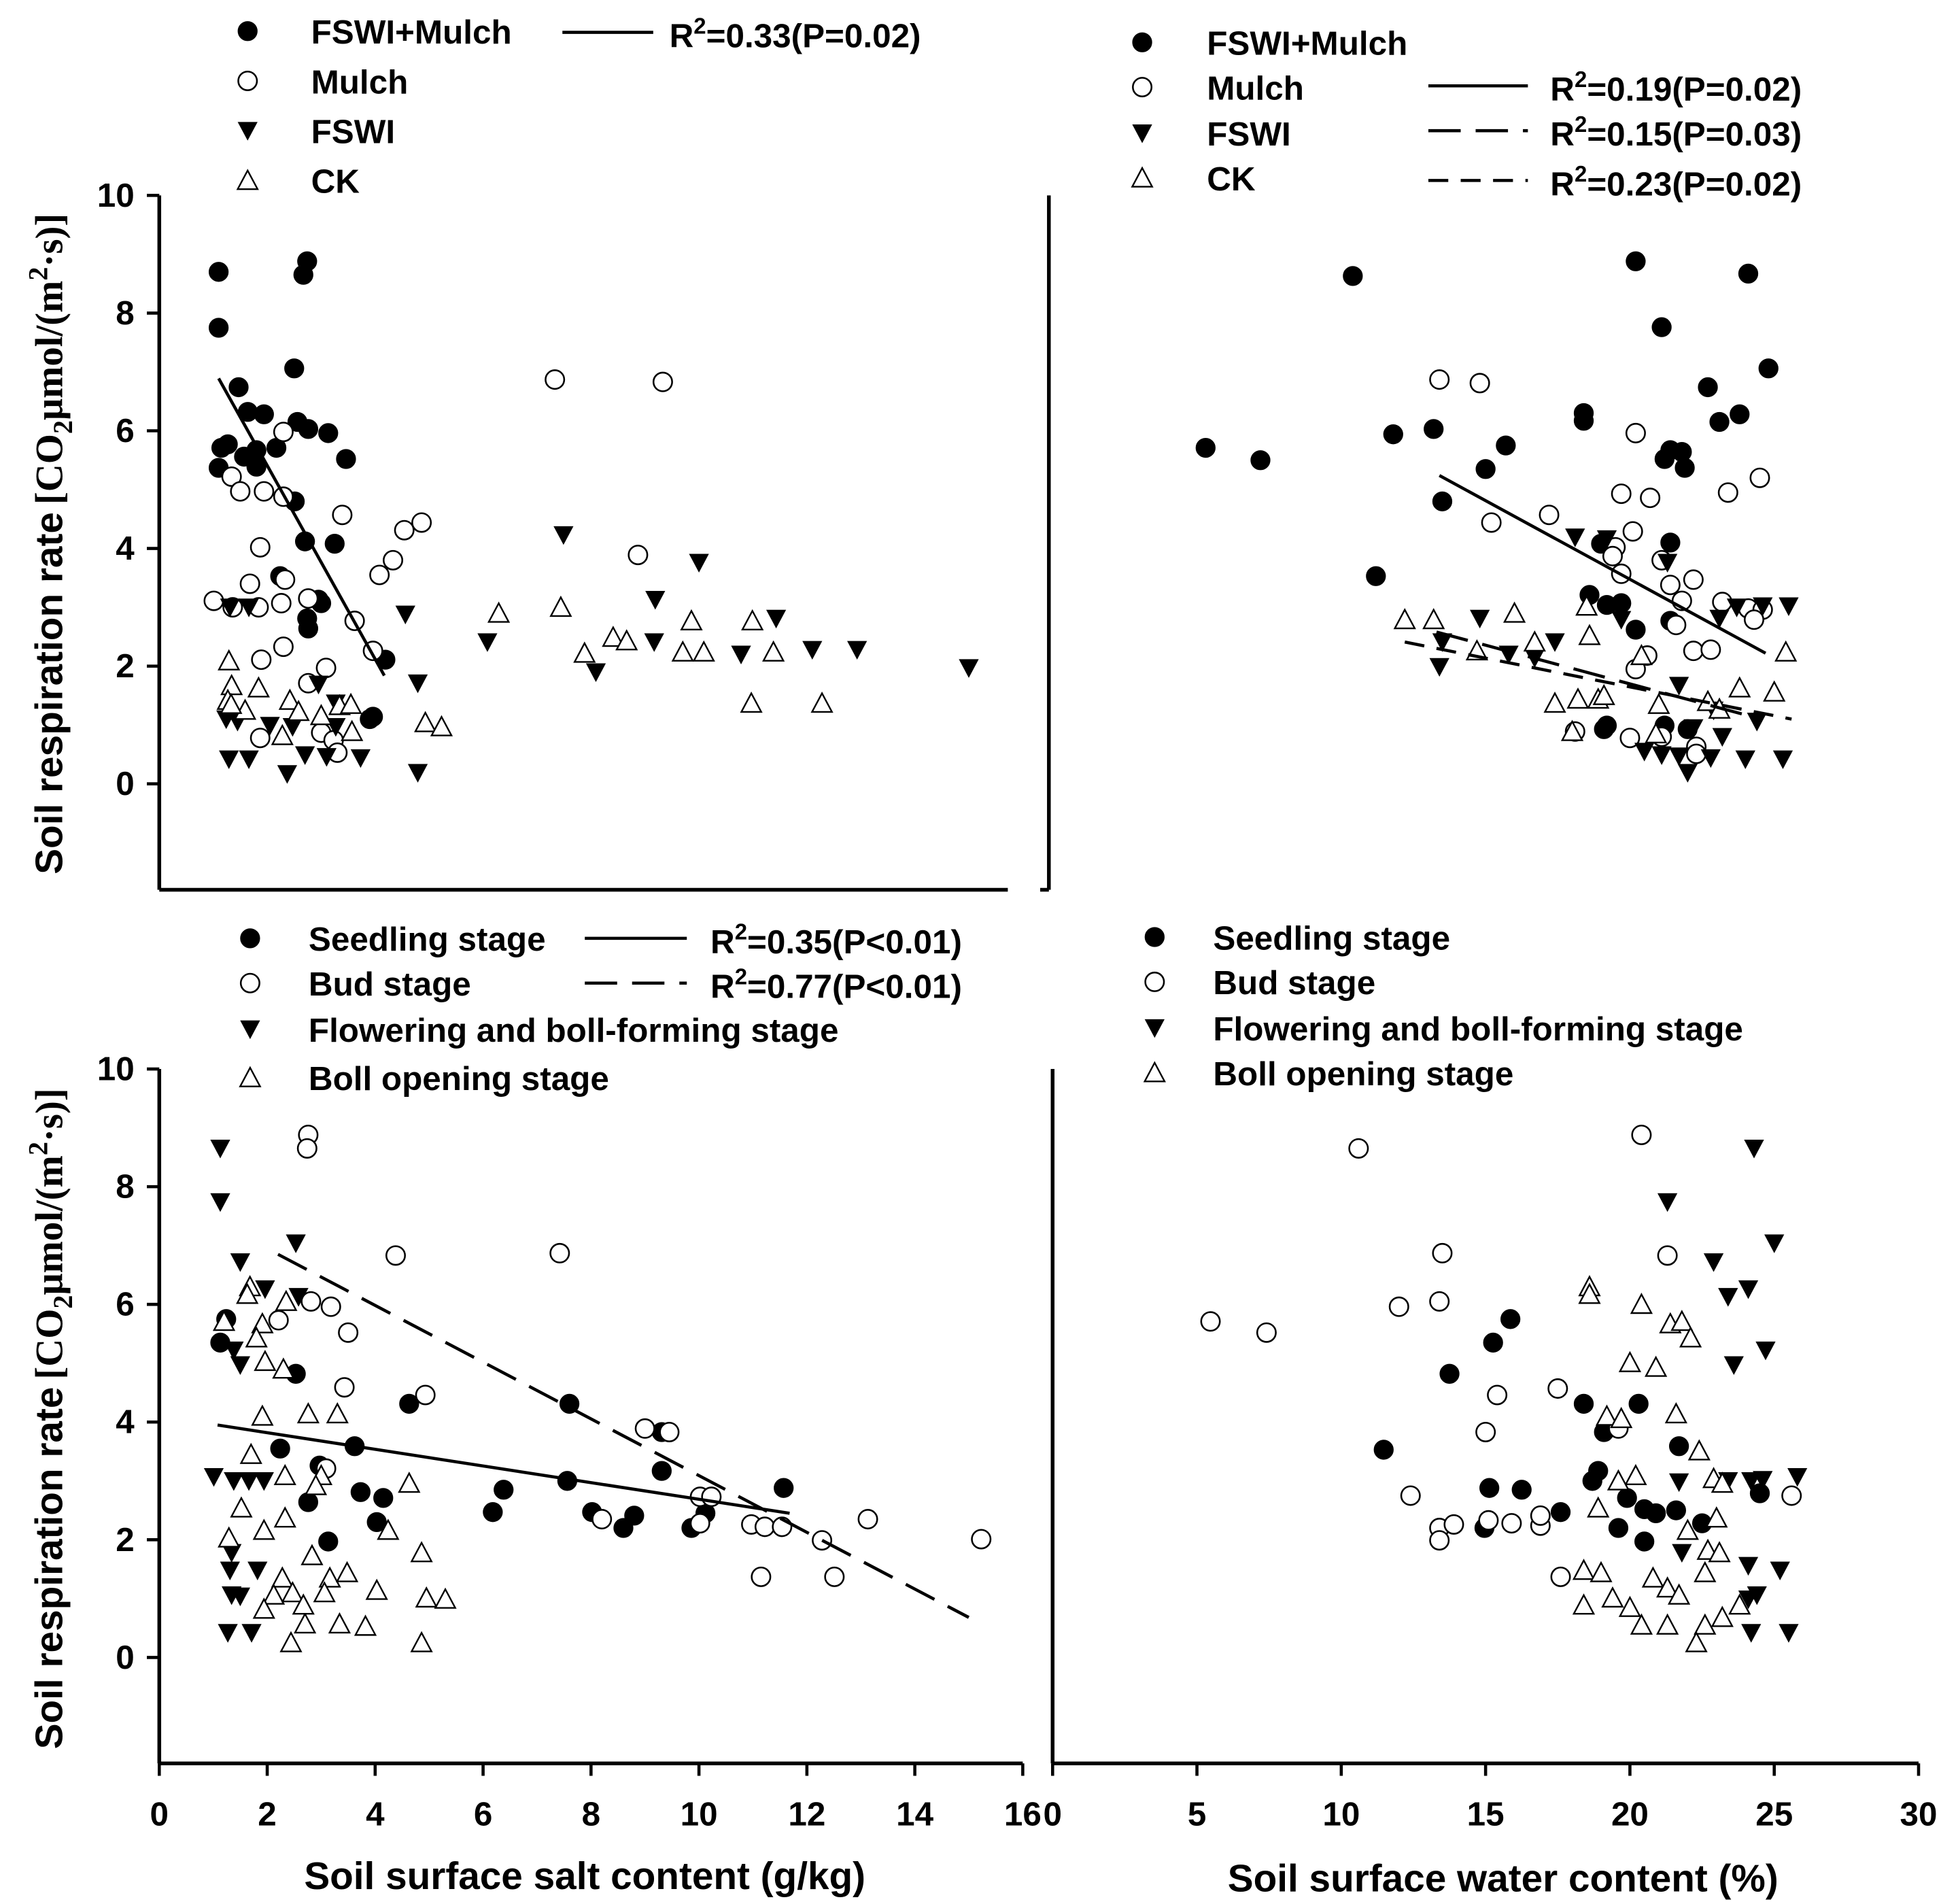 This screenshot has height=1904, width=1941. Describe the element at coordinates (335, 182) in the screenshot. I see `legend-label: CK` at that location.